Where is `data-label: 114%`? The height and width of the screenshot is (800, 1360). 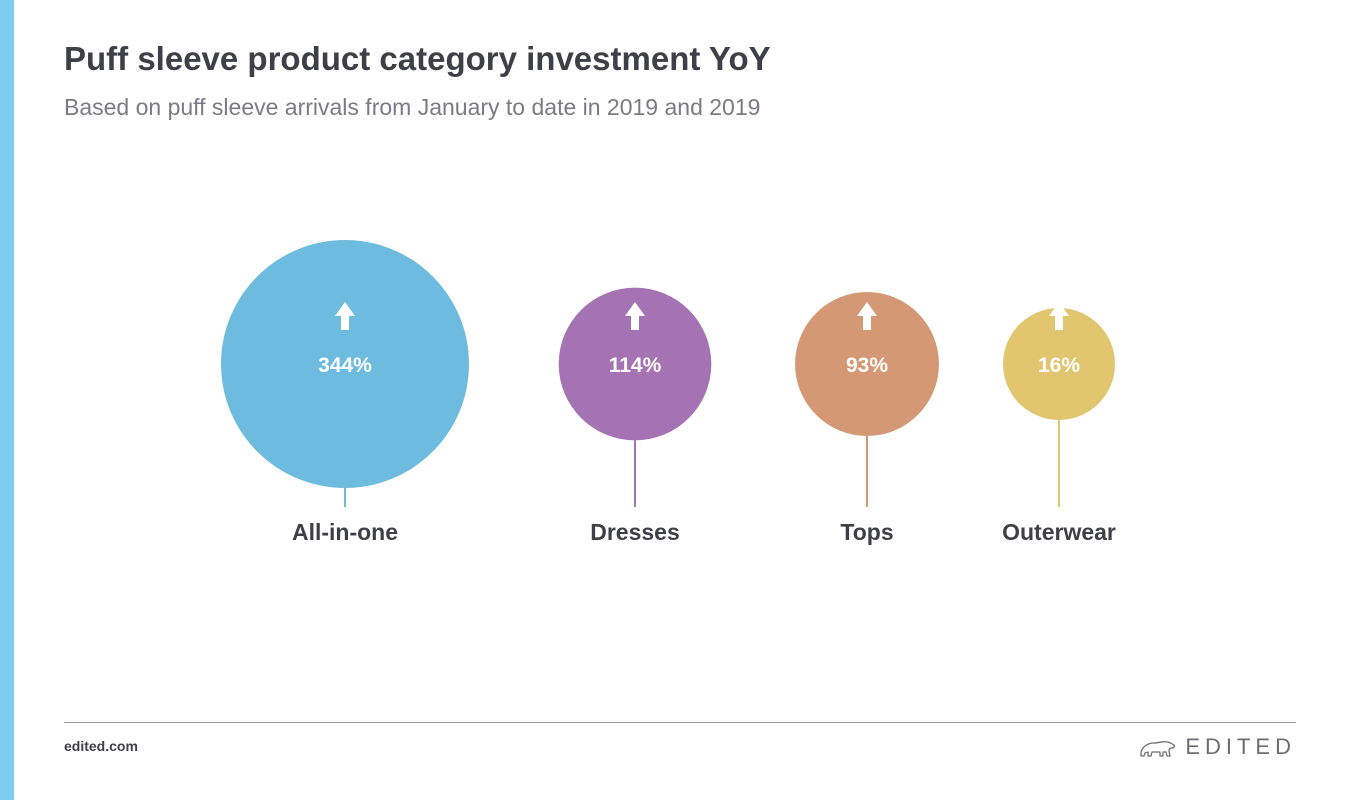
data-label: 114% is located at coordinates (635, 365).